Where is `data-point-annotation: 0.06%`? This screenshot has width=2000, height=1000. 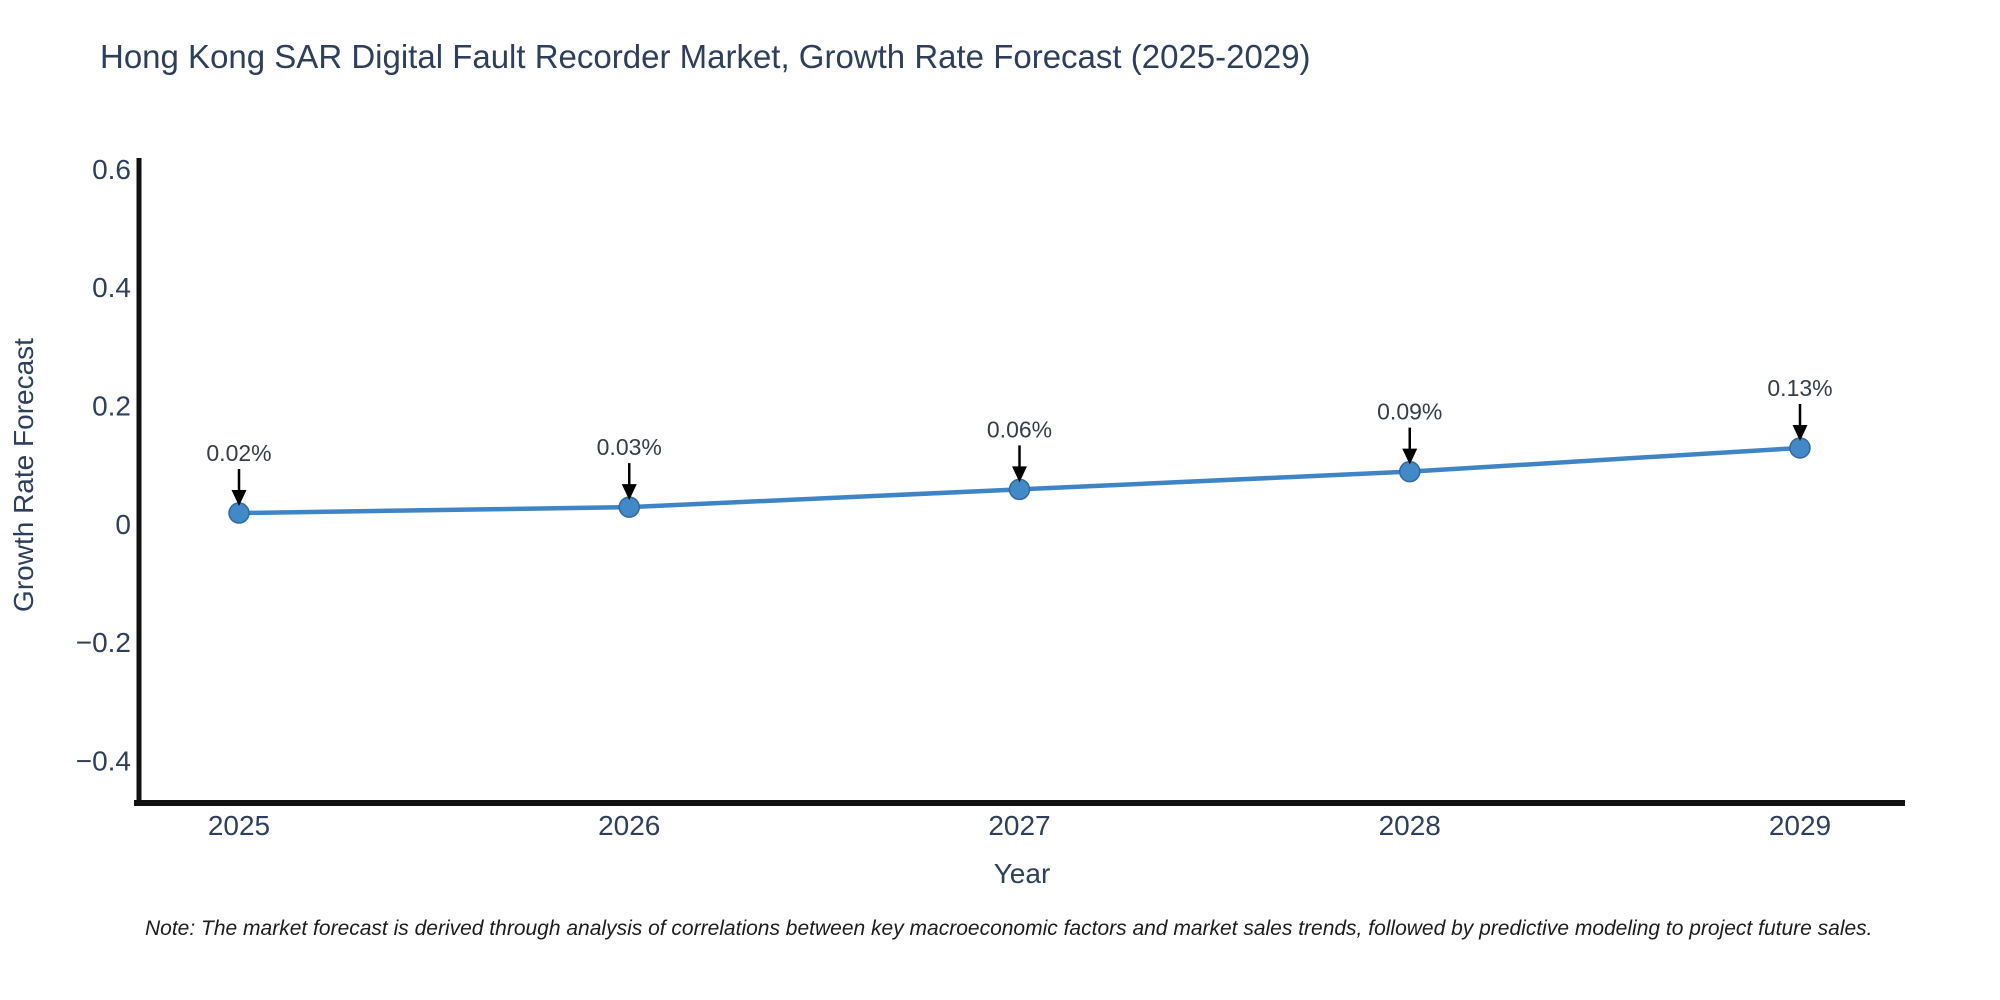
data-point-annotation: 0.06% is located at coordinates (1019, 429).